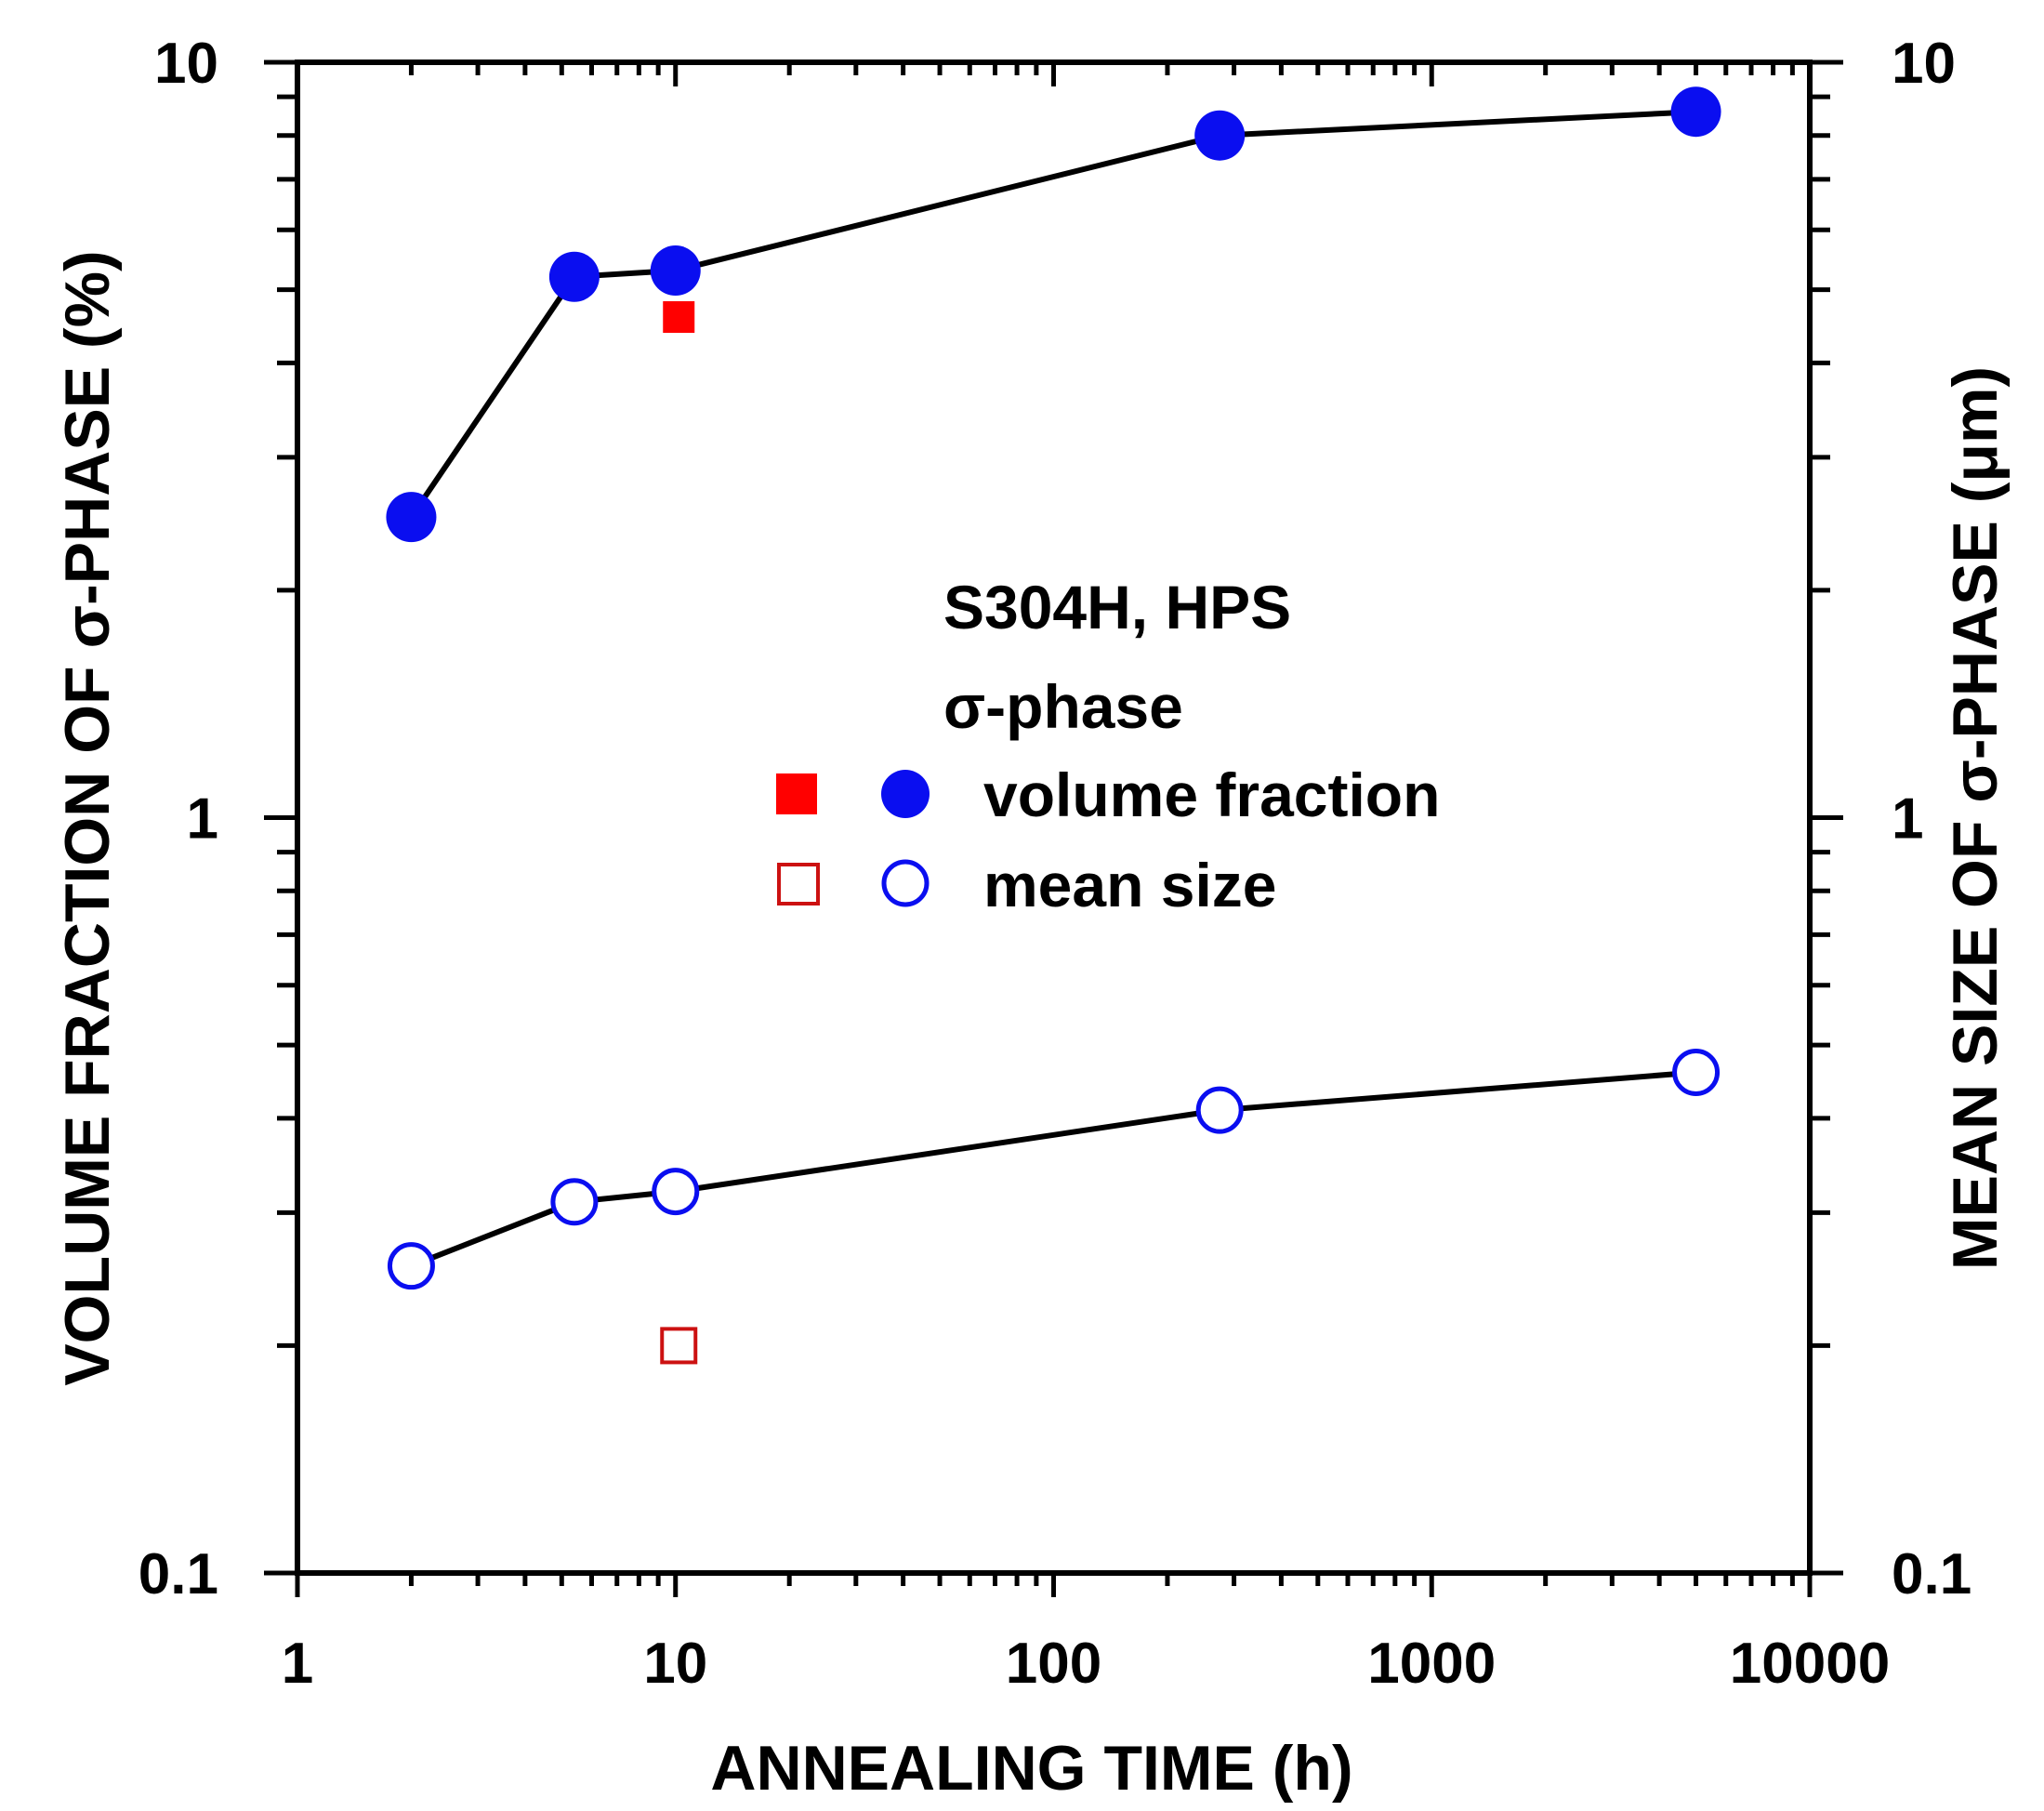 The width and height of the screenshot is (2044, 1811). Describe the element at coordinates (1810, 1664) in the screenshot. I see `x-tick-label: 10000` at that location.